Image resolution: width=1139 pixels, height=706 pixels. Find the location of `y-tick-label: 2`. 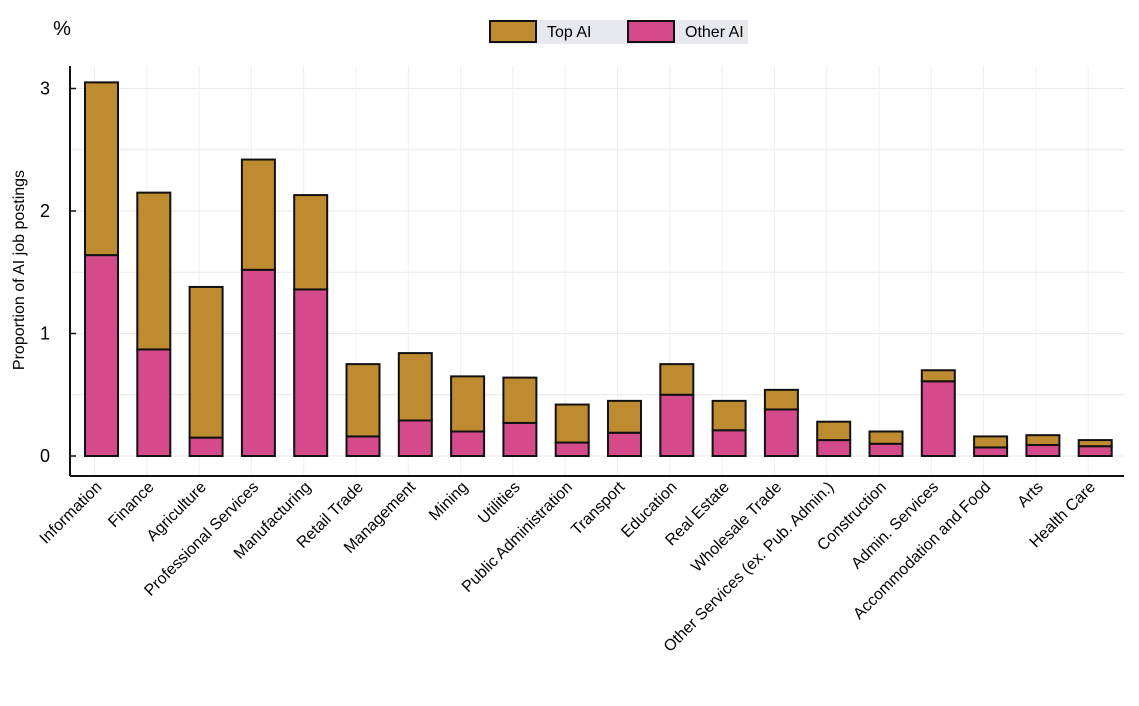

y-tick-label: 2 is located at coordinates (45, 211).